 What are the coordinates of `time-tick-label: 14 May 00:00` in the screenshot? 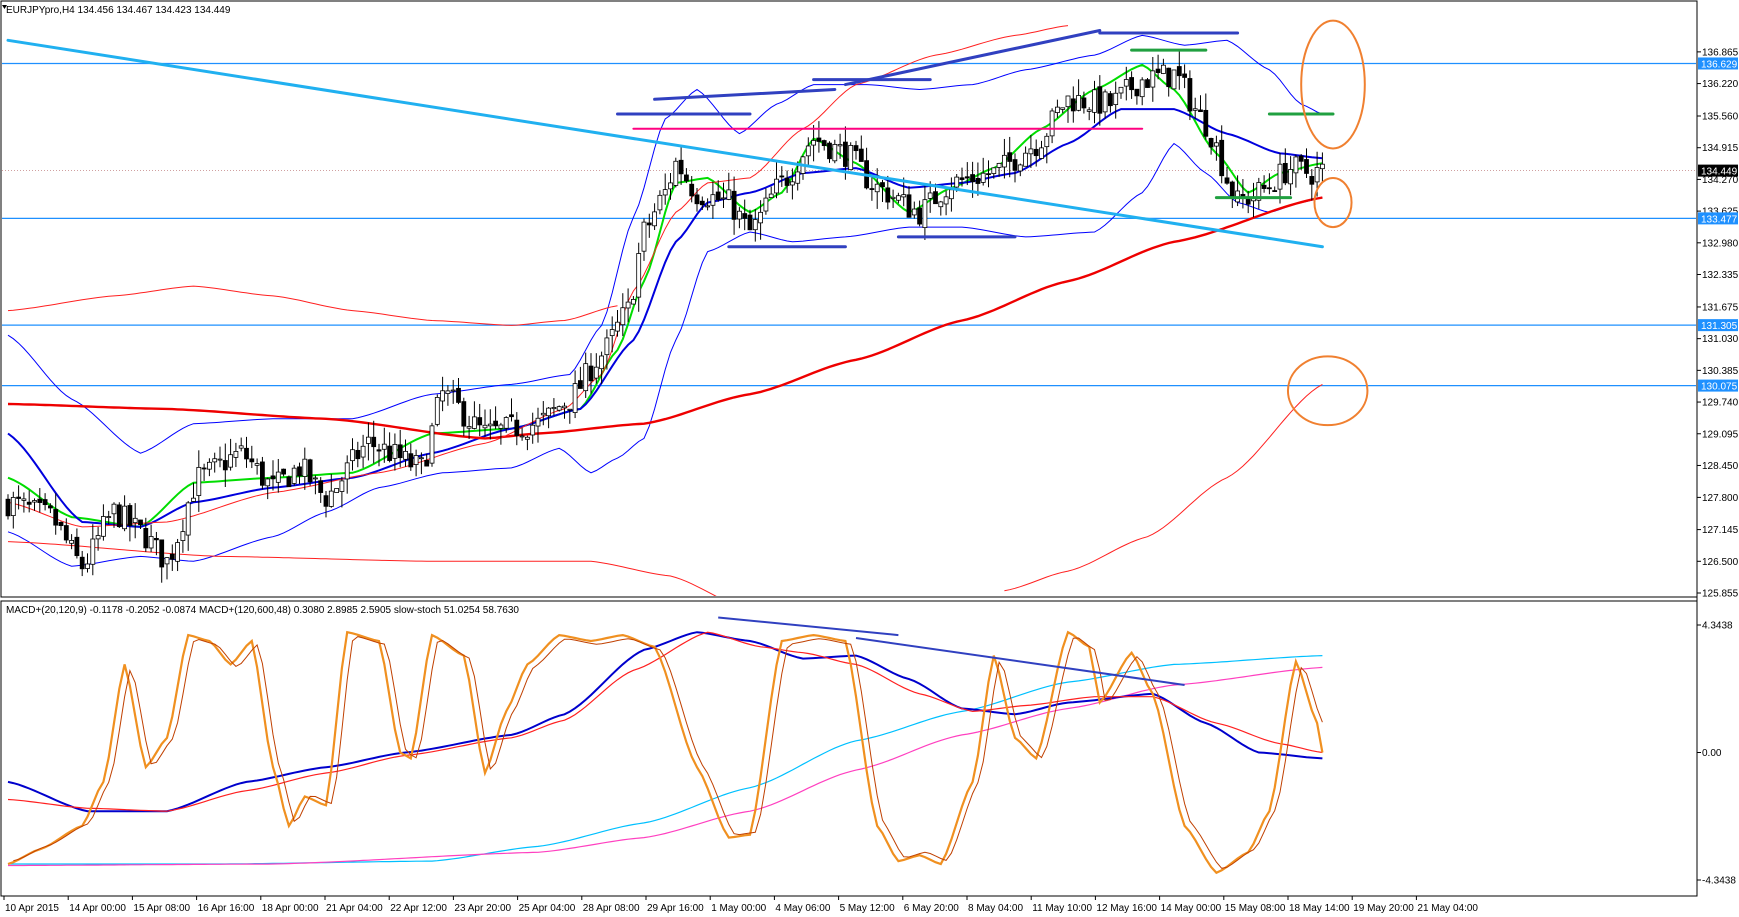 It's located at (1191, 908).